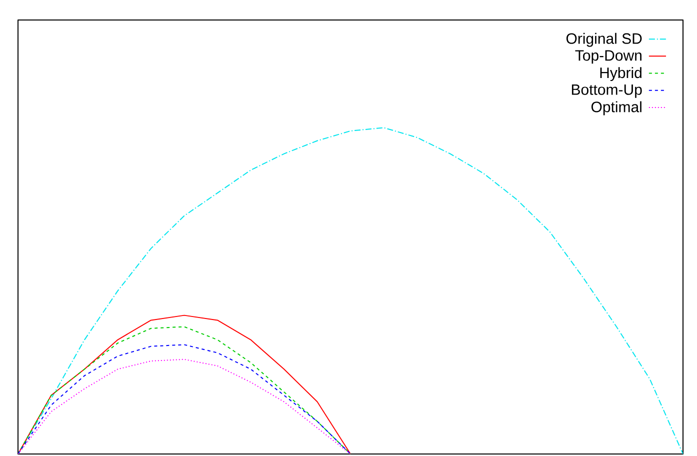 Image resolution: width=697 pixels, height=456 pixels. I want to click on legend-label: Optimal, so click(616, 108).